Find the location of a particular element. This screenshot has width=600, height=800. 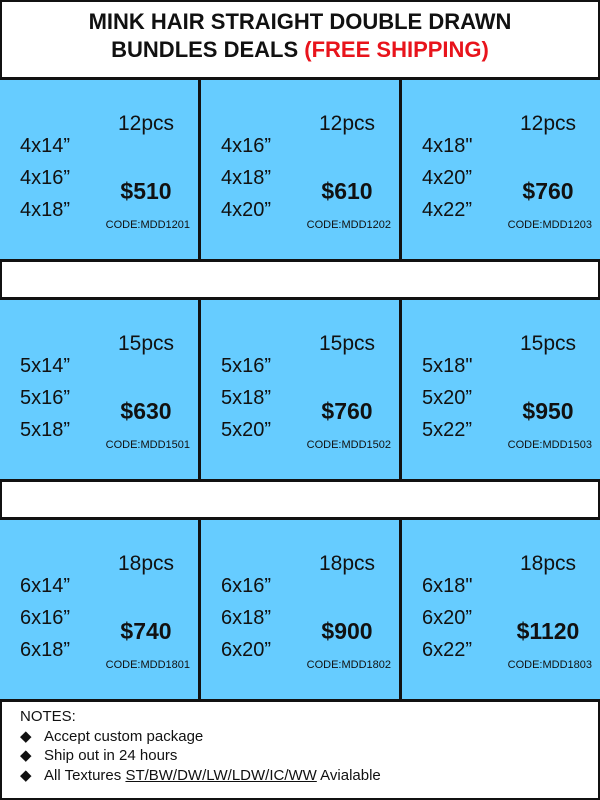

deal-price: $950 is located at coordinates (548, 411).